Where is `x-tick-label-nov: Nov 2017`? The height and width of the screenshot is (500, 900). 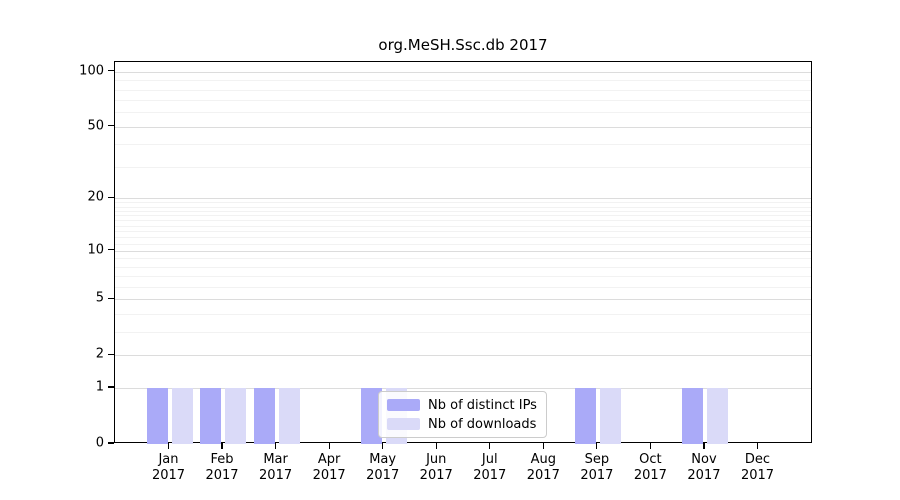
x-tick-label-nov: Nov 2017 is located at coordinates (704, 467).